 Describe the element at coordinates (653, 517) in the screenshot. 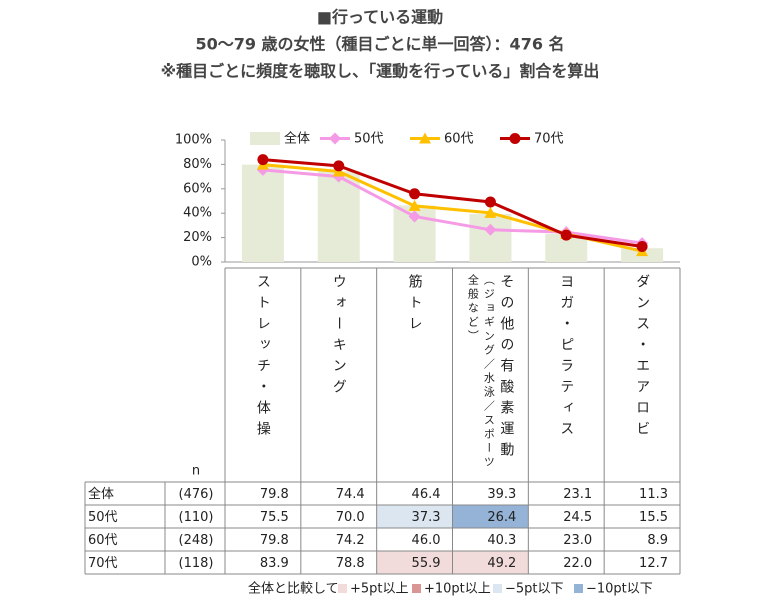

I see `cell-value: 15.5` at that location.